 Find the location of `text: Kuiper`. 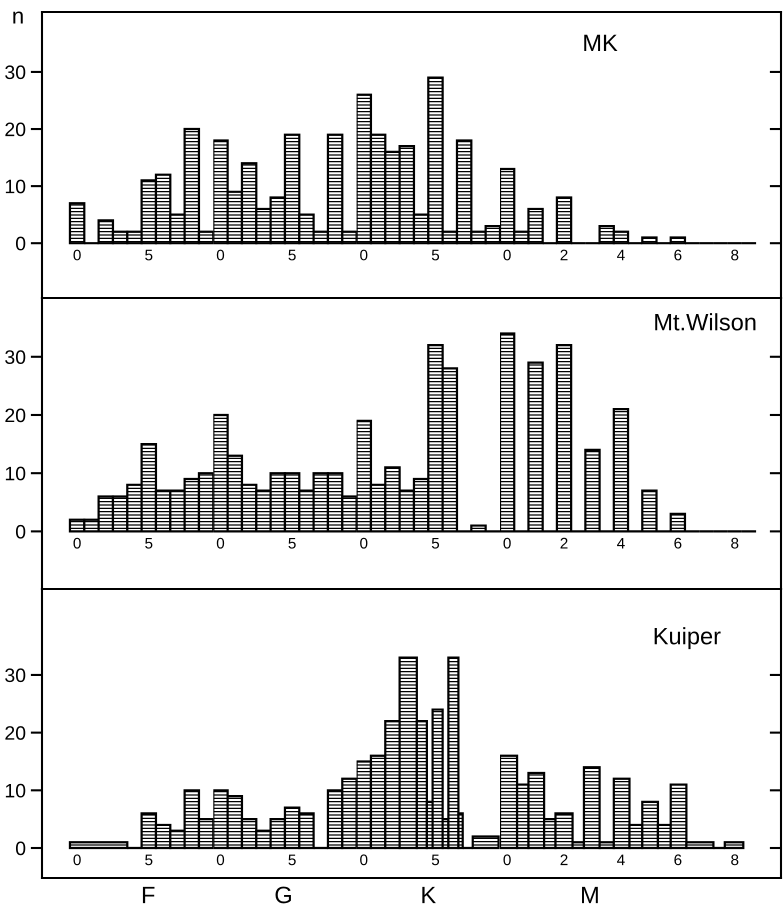

text: Kuiper is located at coordinates (687, 638).